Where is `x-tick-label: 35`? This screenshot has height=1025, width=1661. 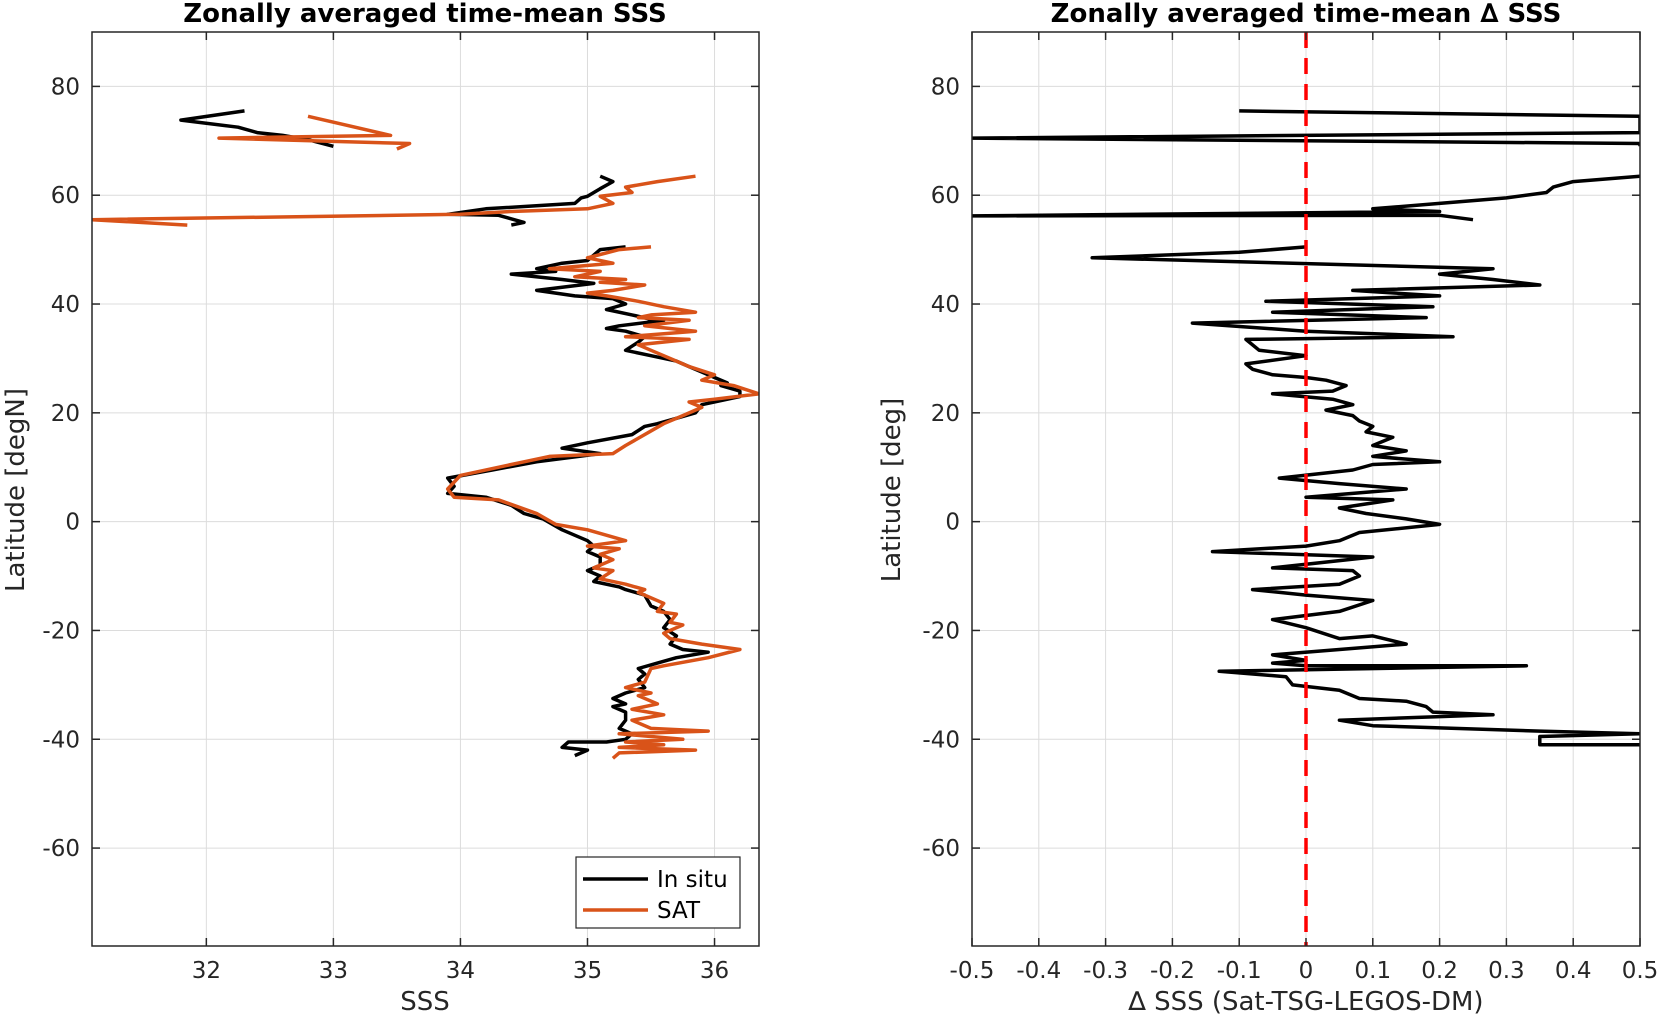
x-tick-label: 35 is located at coordinates (587, 971).